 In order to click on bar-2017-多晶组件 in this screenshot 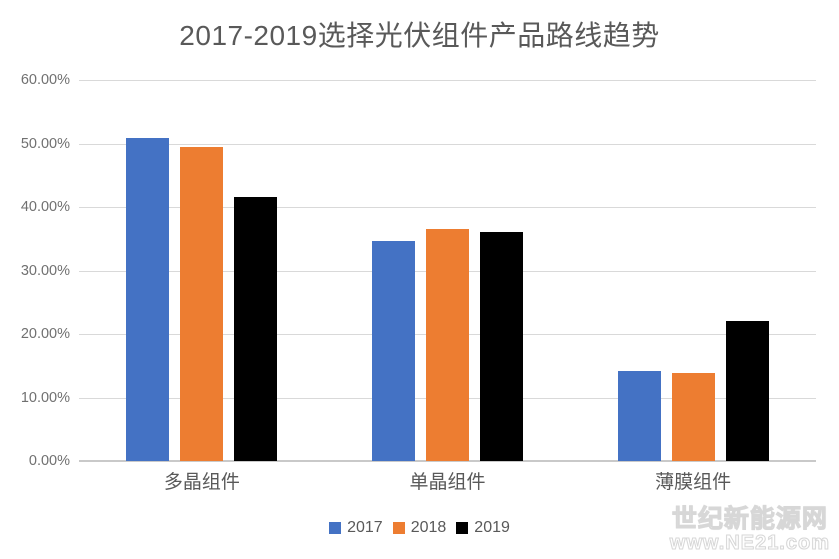, I will do `click(148, 299)`.